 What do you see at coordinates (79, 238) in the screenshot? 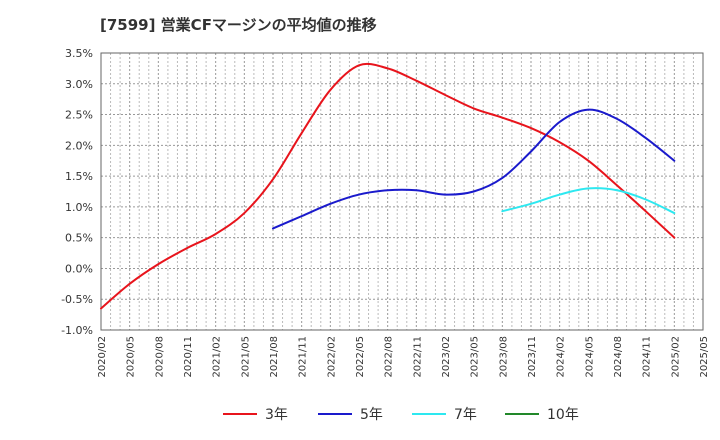
I see `y-tick-label: 0.5%` at bounding box center [79, 238].